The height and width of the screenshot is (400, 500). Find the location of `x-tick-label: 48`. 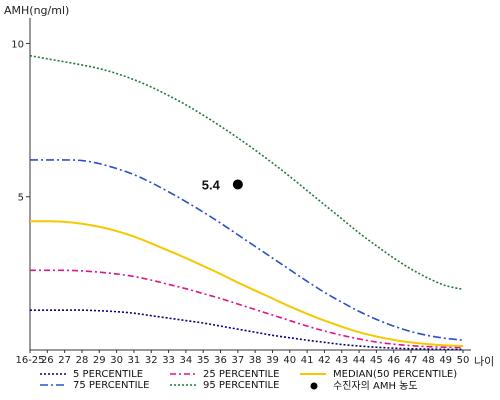

x-tick-label: 48 is located at coordinates (428, 360).